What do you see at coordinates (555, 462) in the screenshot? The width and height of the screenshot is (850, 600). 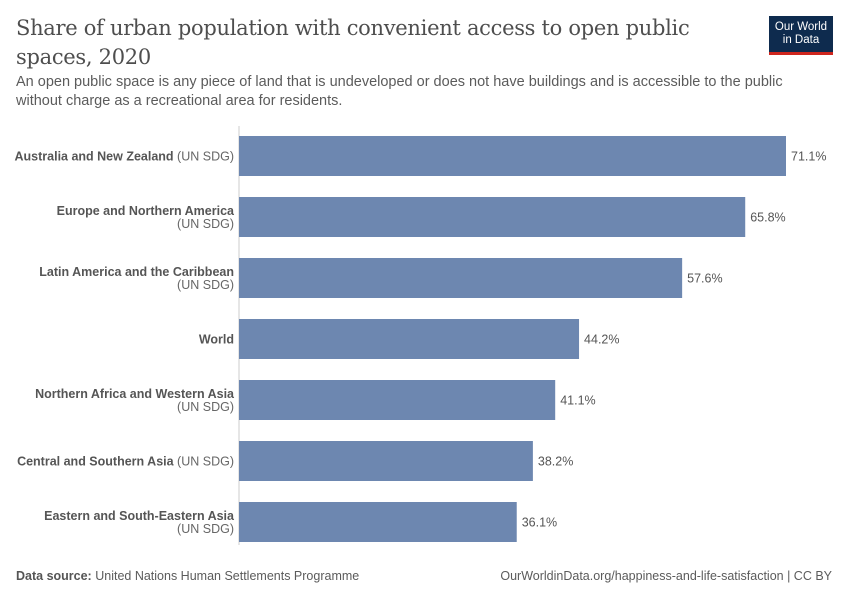 I see `value-label: 38.2%` at bounding box center [555, 462].